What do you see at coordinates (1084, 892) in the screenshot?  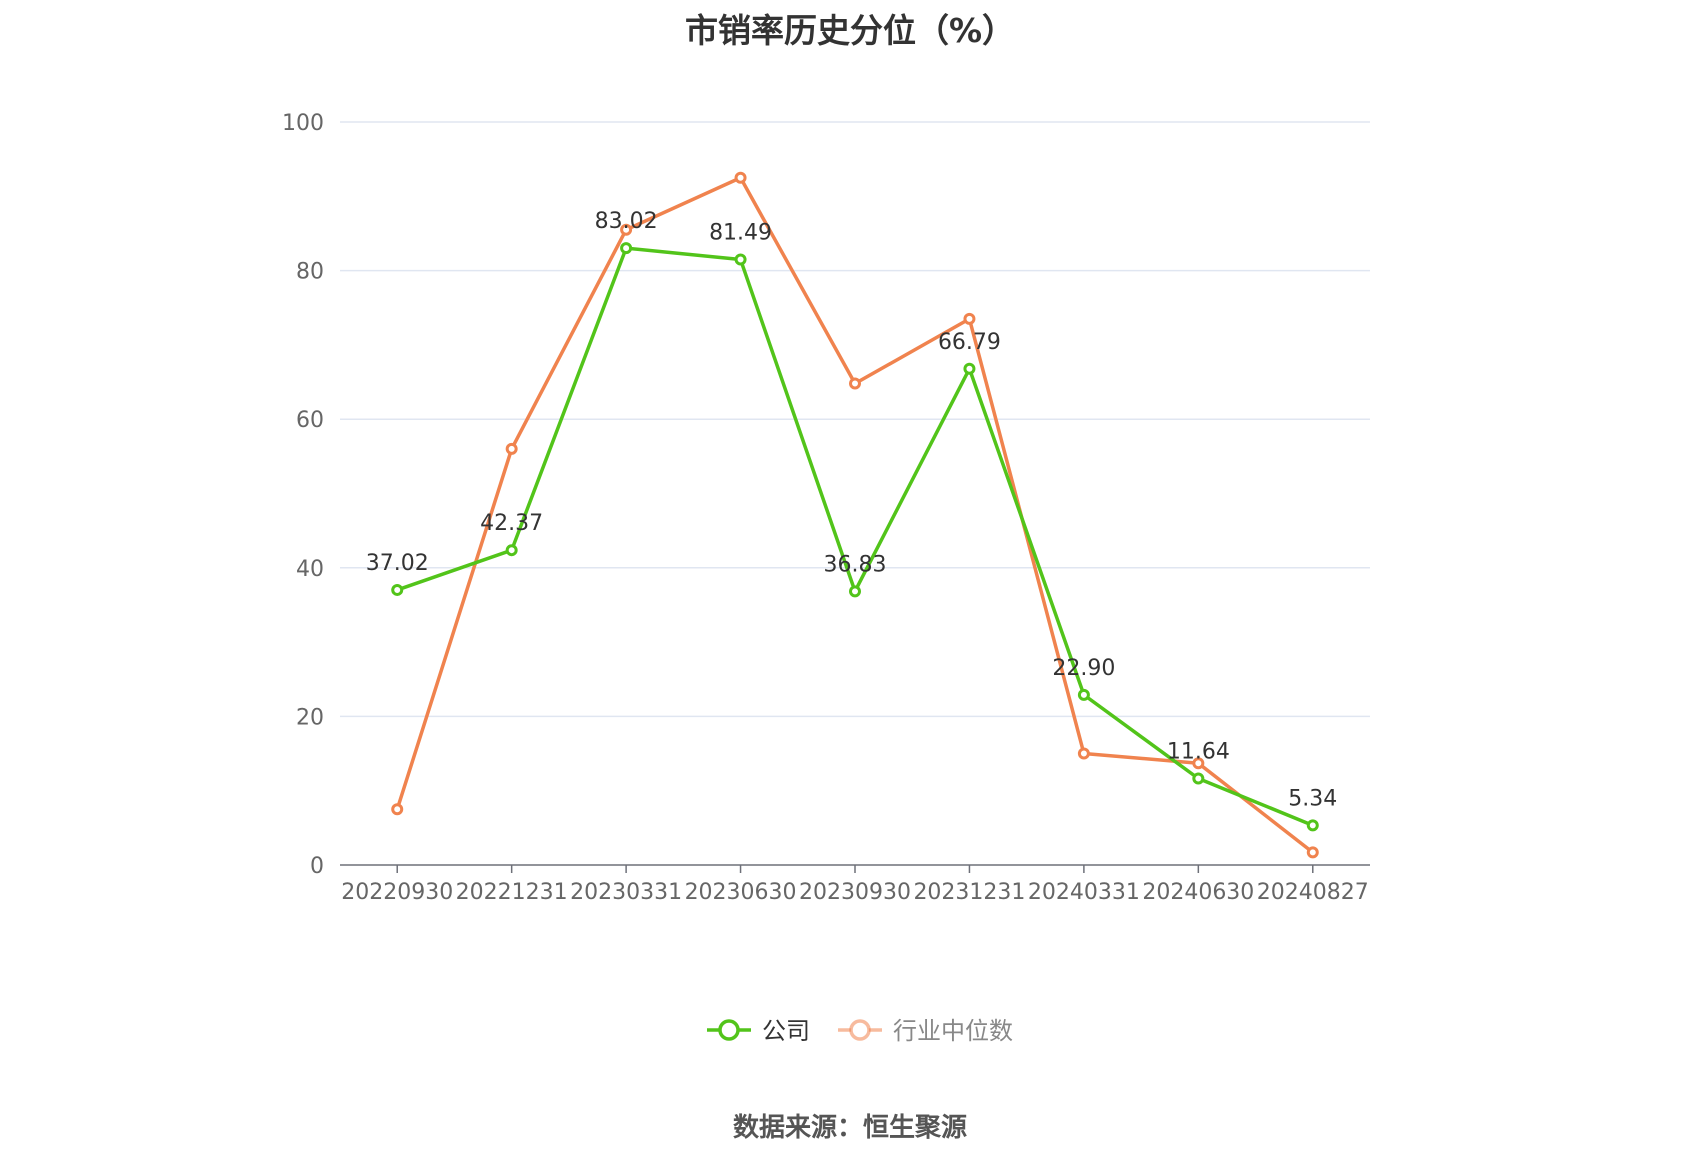 I see `x-tick-label: 20240331` at bounding box center [1084, 892].